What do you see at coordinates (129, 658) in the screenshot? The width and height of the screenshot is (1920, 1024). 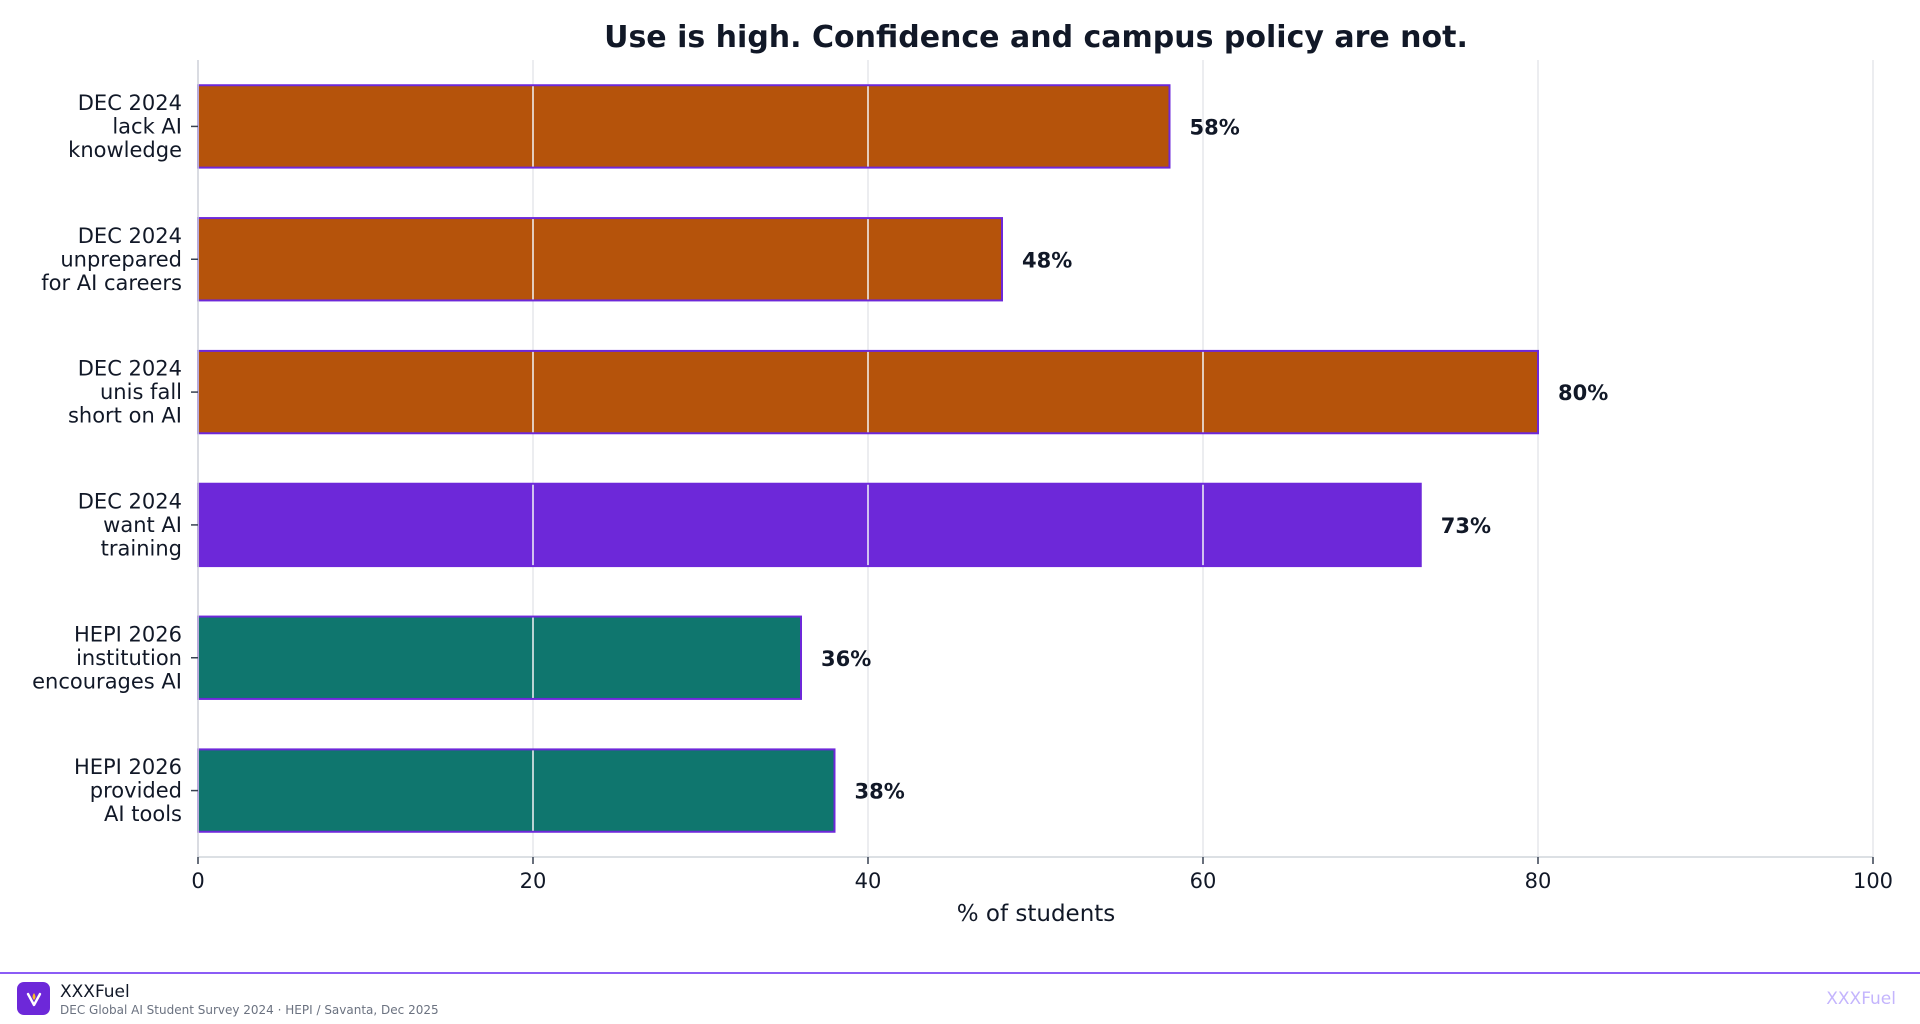 I see `y-tick-label-line: institution` at bounding box center [129, 658].